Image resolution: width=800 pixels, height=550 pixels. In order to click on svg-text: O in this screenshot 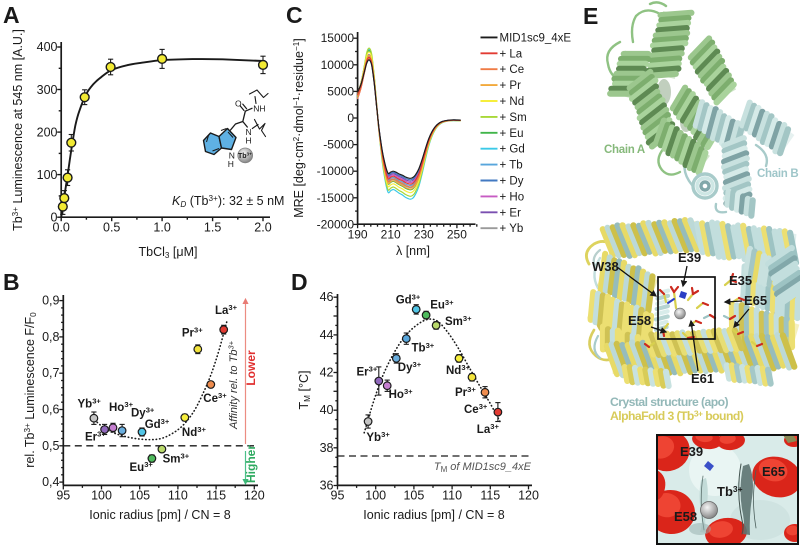, I will do `click(238, 104)`.